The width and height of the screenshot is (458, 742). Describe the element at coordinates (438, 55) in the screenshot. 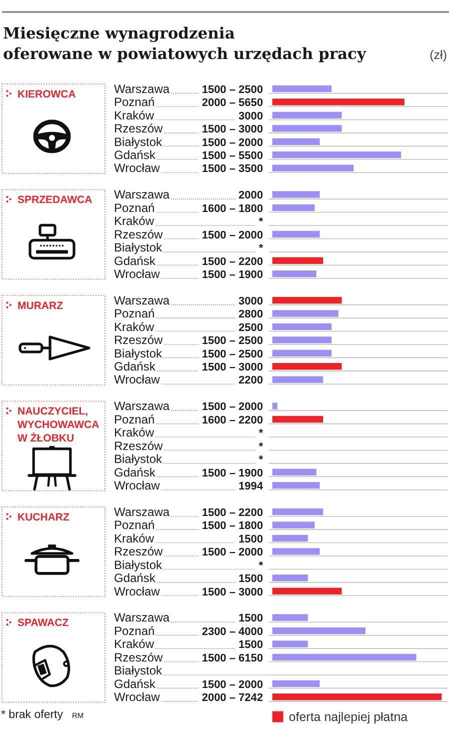

I see `chart-subtitle: (zł)` at that location.